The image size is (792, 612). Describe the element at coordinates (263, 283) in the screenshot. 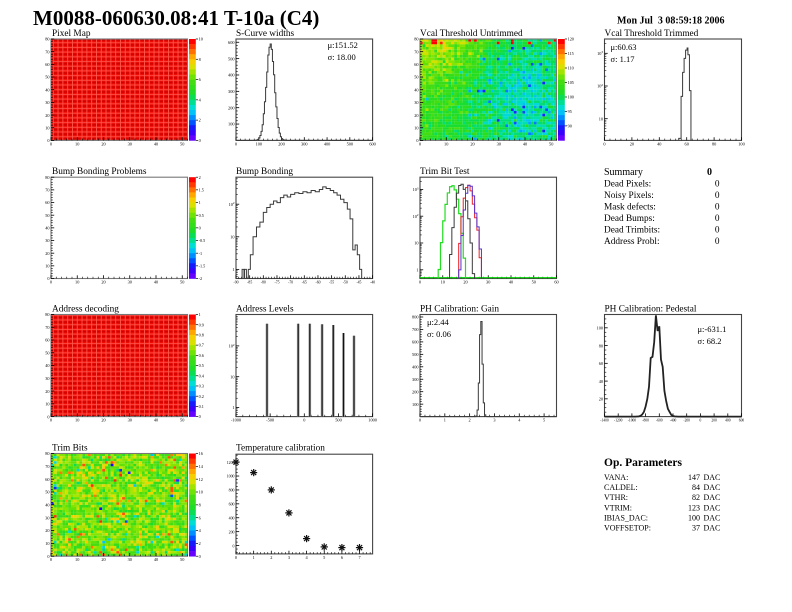

I see `svg-text: -80` at that location.